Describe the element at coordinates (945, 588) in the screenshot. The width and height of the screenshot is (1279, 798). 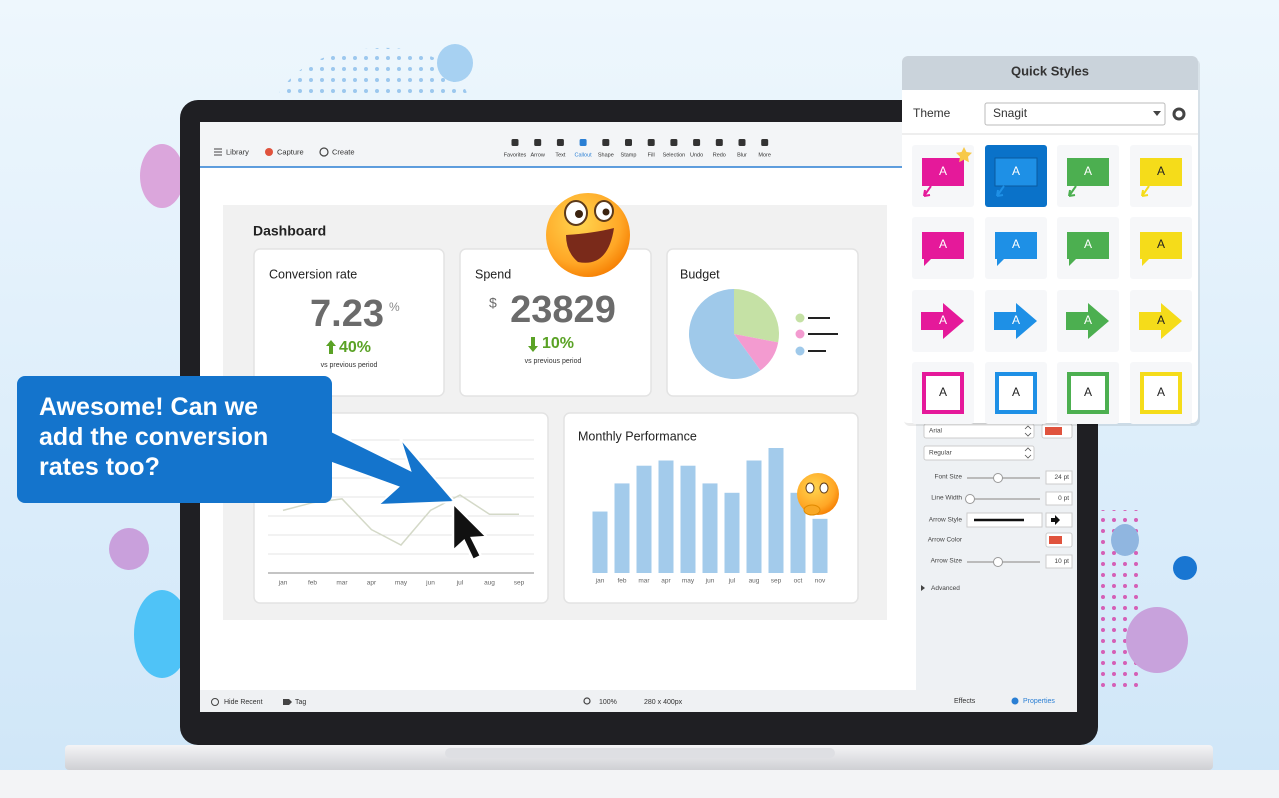
I see `section-toggle: Advanced` at that location.